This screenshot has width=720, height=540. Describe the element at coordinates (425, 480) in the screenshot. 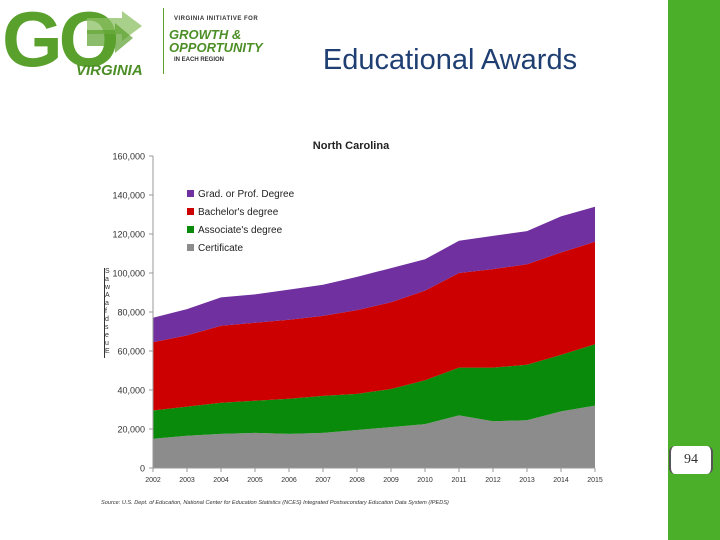

I see `x-tick-label: 2010` at that location.